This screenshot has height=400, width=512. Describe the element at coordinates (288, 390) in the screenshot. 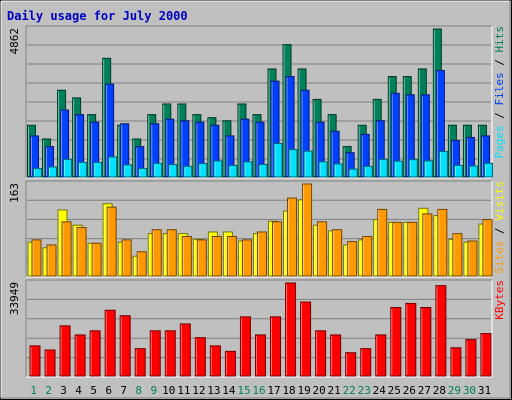

I see `day-label-18: 18` at that location.